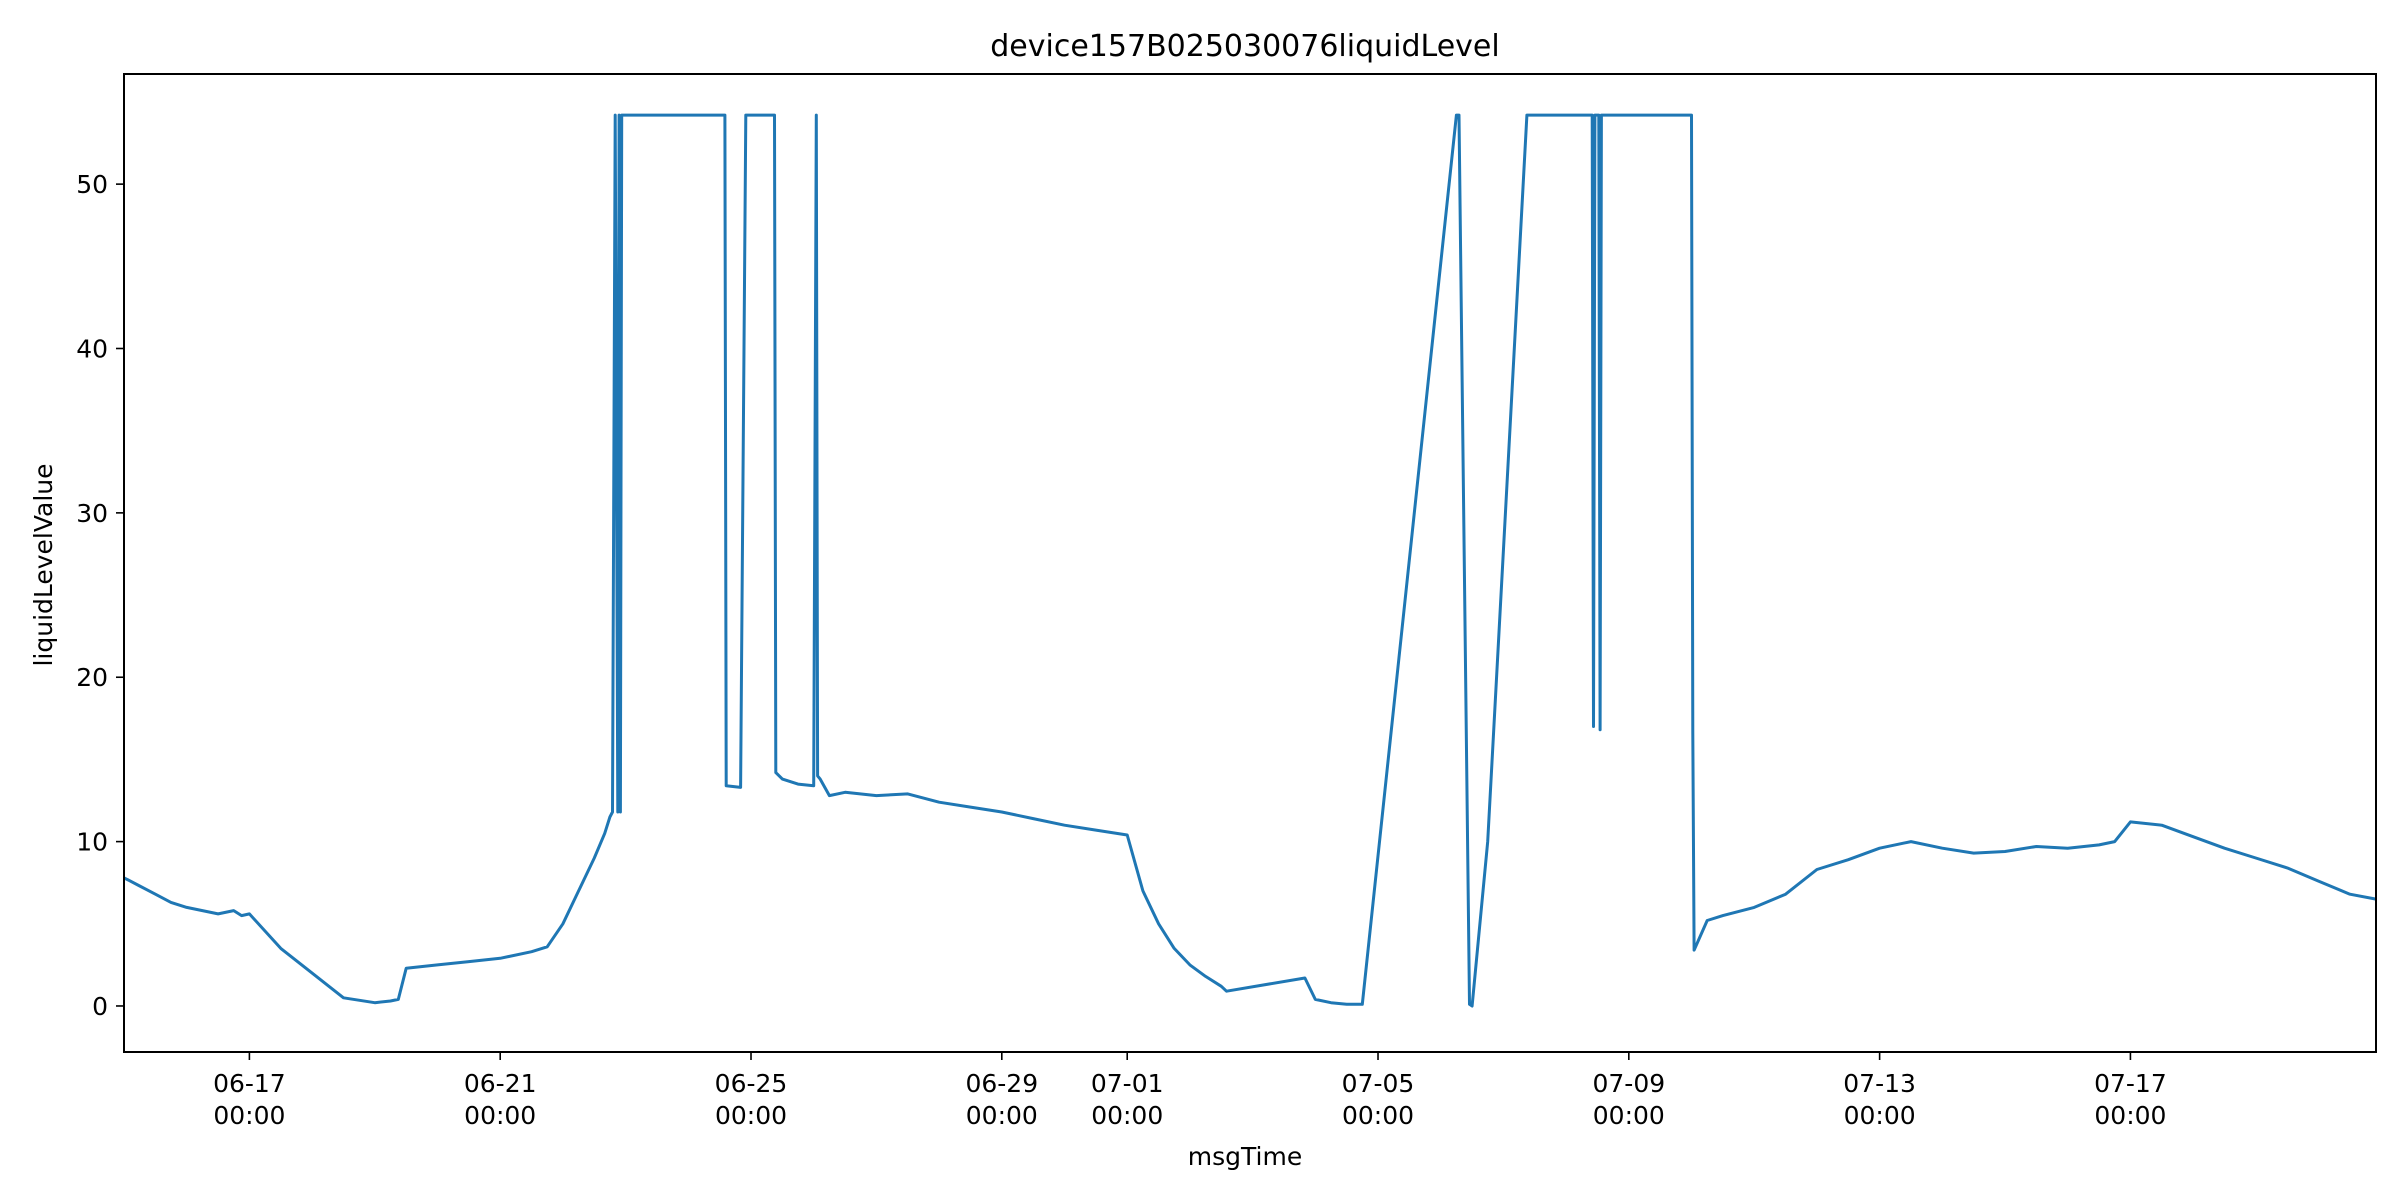  What do you see at coordinates (92, 677) in the screenshot?
I see `y-tick-label: 20` at bounding box center [92, 677].